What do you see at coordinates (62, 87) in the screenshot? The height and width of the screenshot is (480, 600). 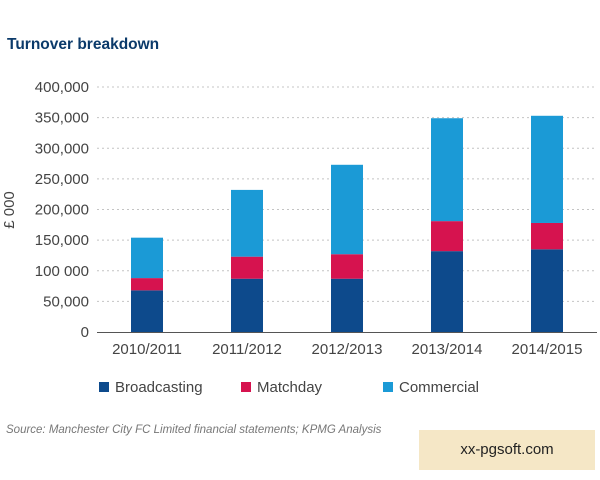 I see `y-tick-label: 400,000` at bounding box center [62, 87].